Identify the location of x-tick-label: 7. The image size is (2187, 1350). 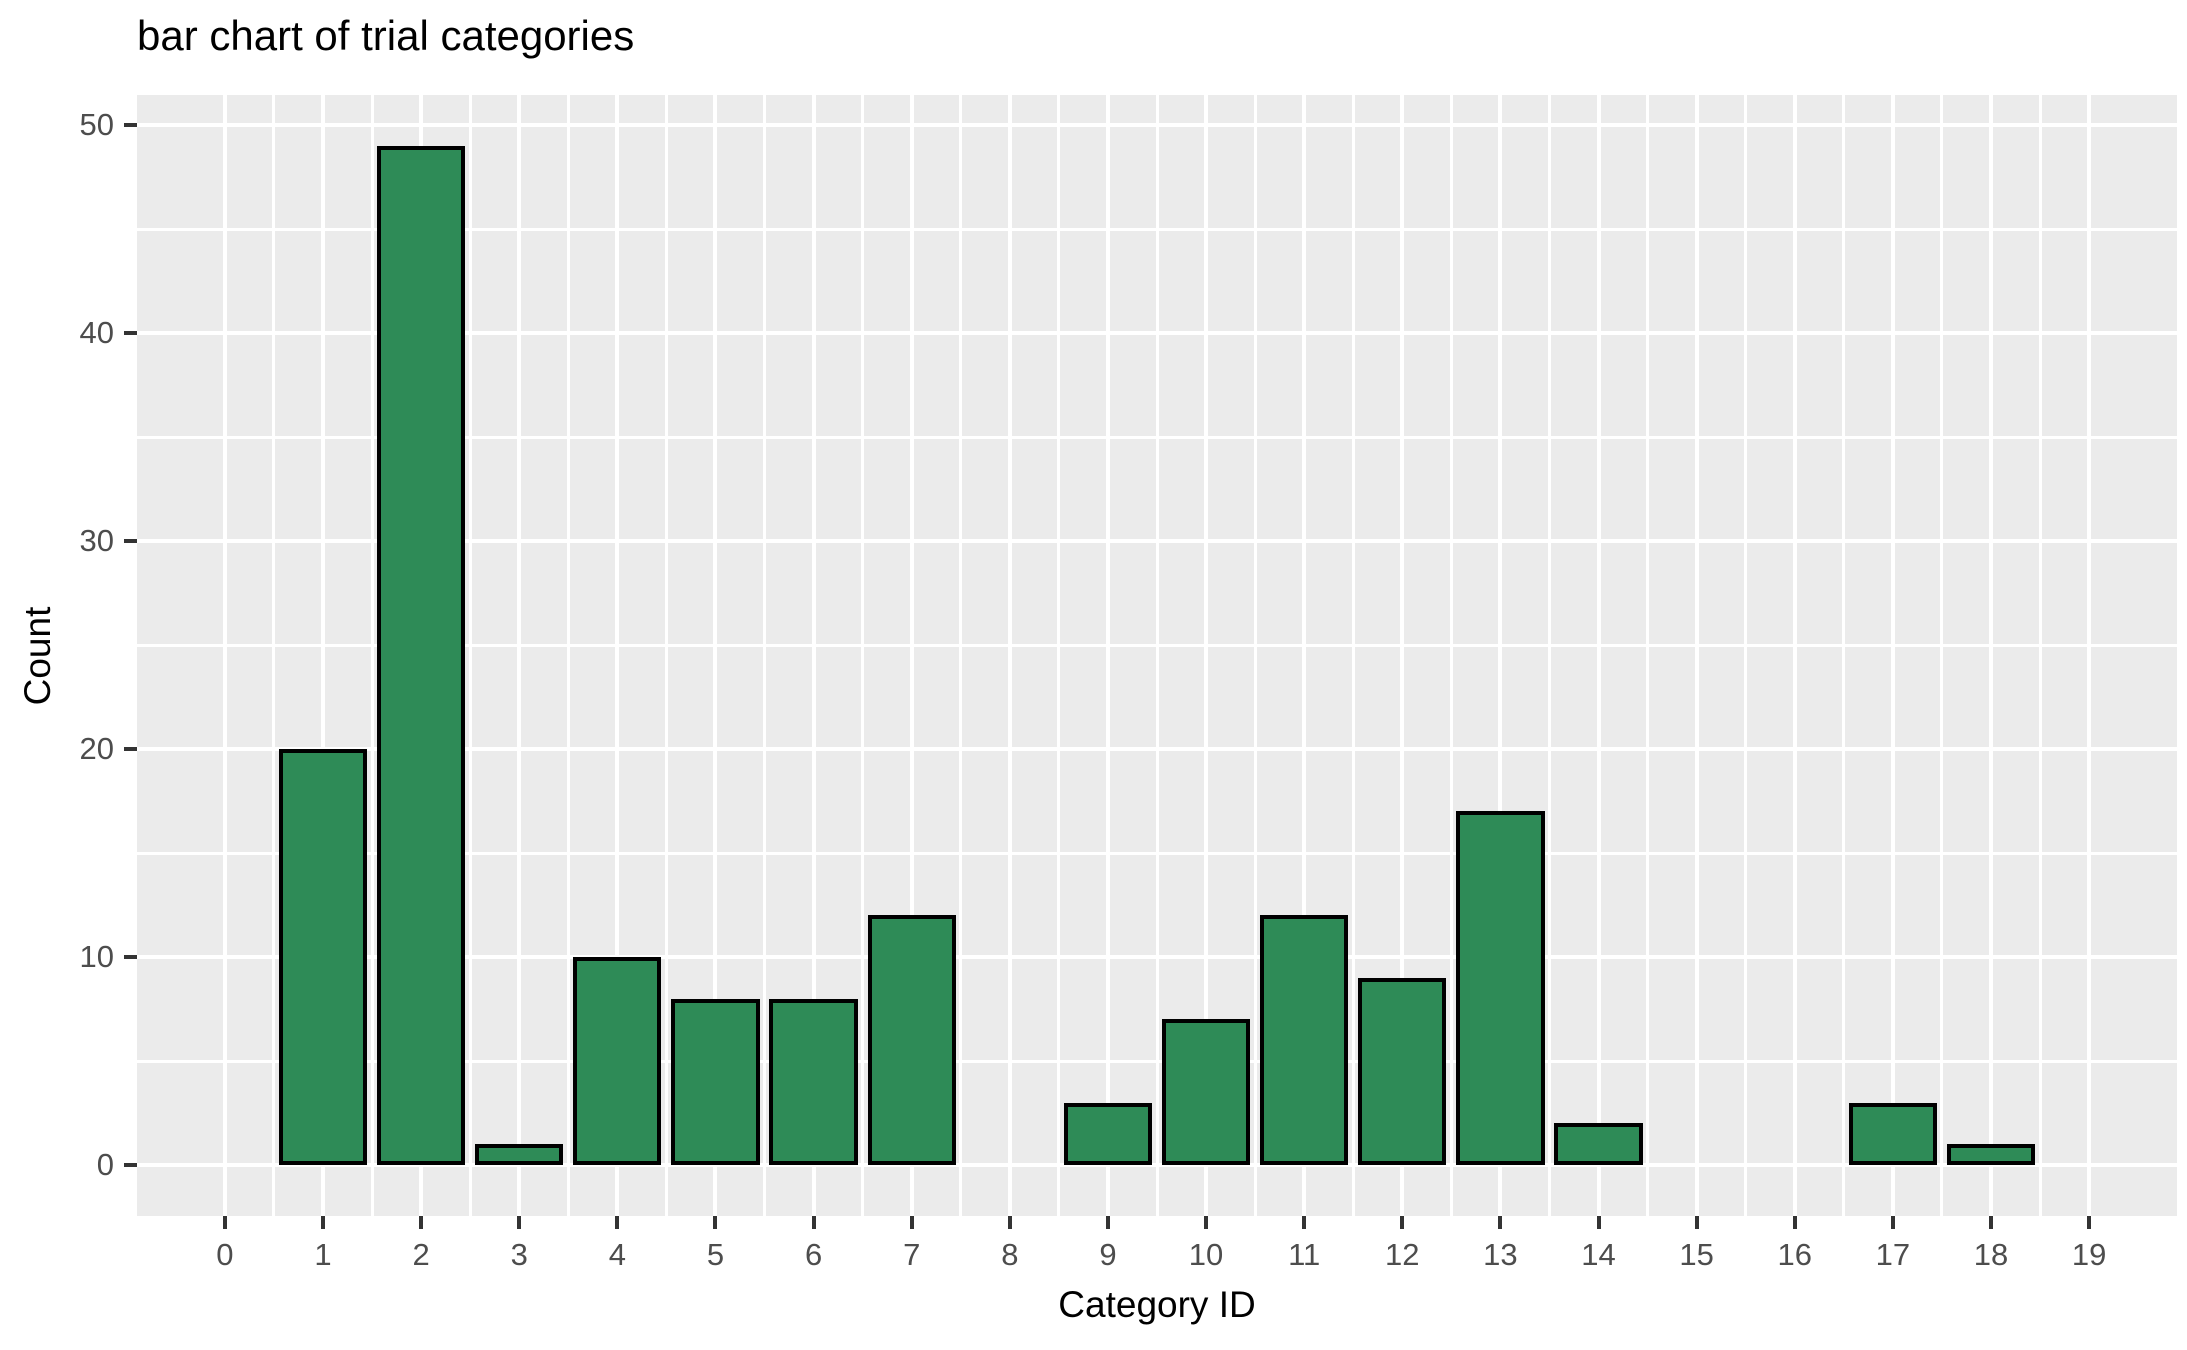
(912, 1254).